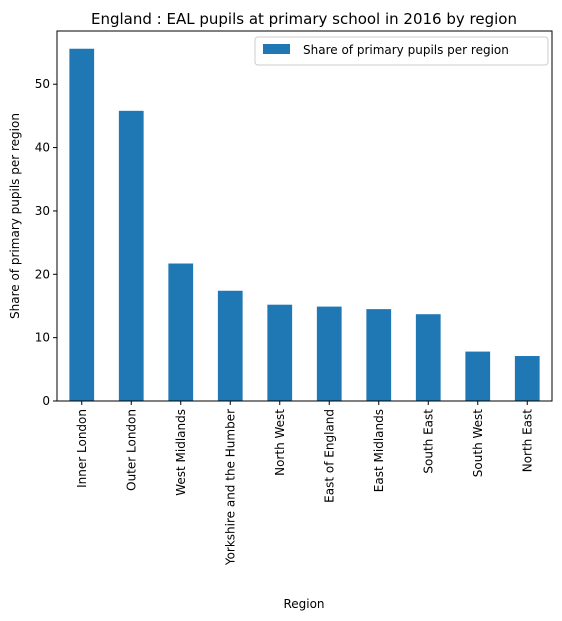 Image resolution: width=562 pixels, height=621 pixels. I want to click on y-tick-label-2: 20, so click(42, 274).